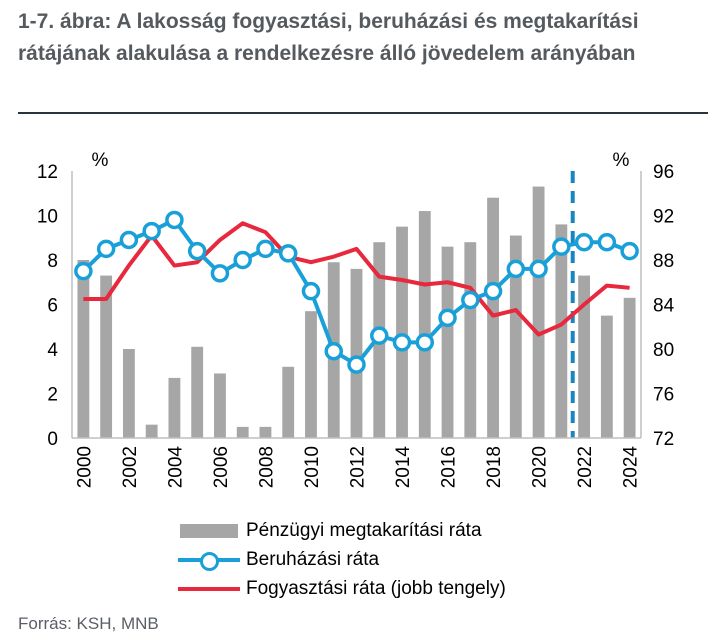 The image size is (720, 642). What do you see at coordinates (363, 113) in the screenshot?
I see `title-divider` at bounding box center [363, 113].